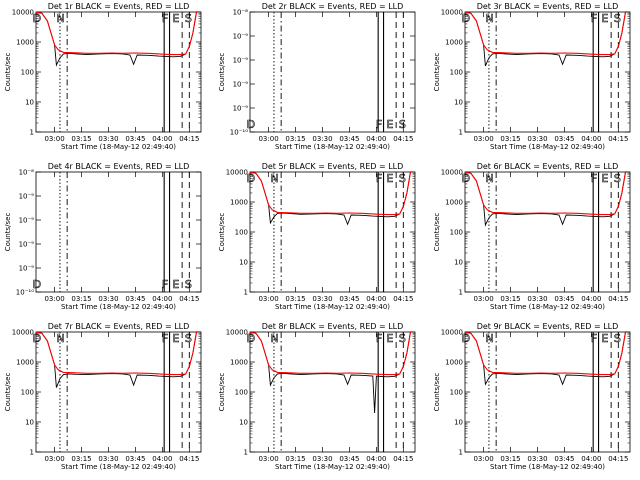 Image resolution: width=640 pixels, height=480 pixels. Describe the element at coordinates (548, 166) in the screenshot. I see `panel-title: Det 6r BLACK = Events, RED = LLD` at that location.